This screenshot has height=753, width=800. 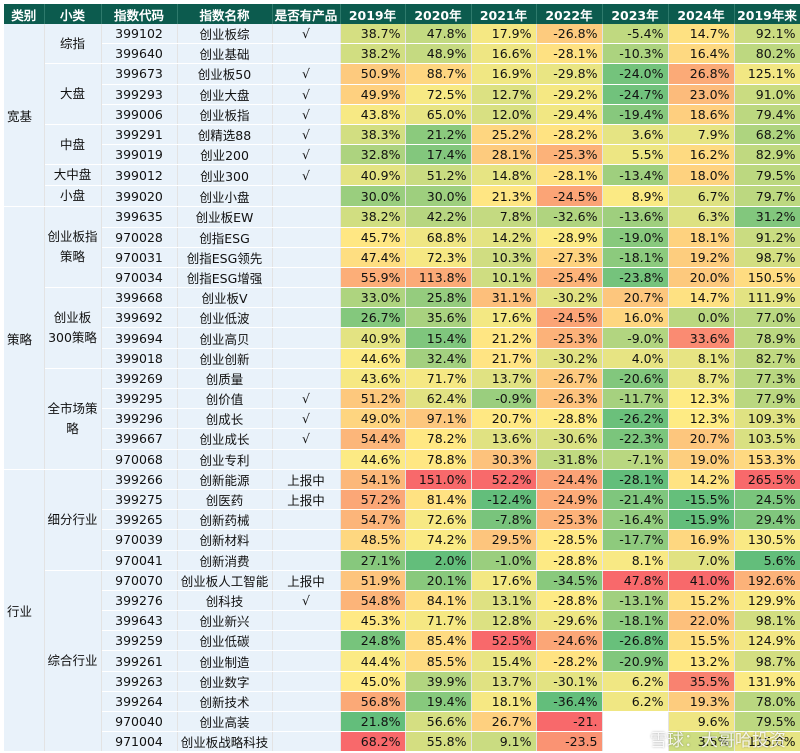 I want to click on return-value-cell: 21.8%, so click(x=373, y=722).